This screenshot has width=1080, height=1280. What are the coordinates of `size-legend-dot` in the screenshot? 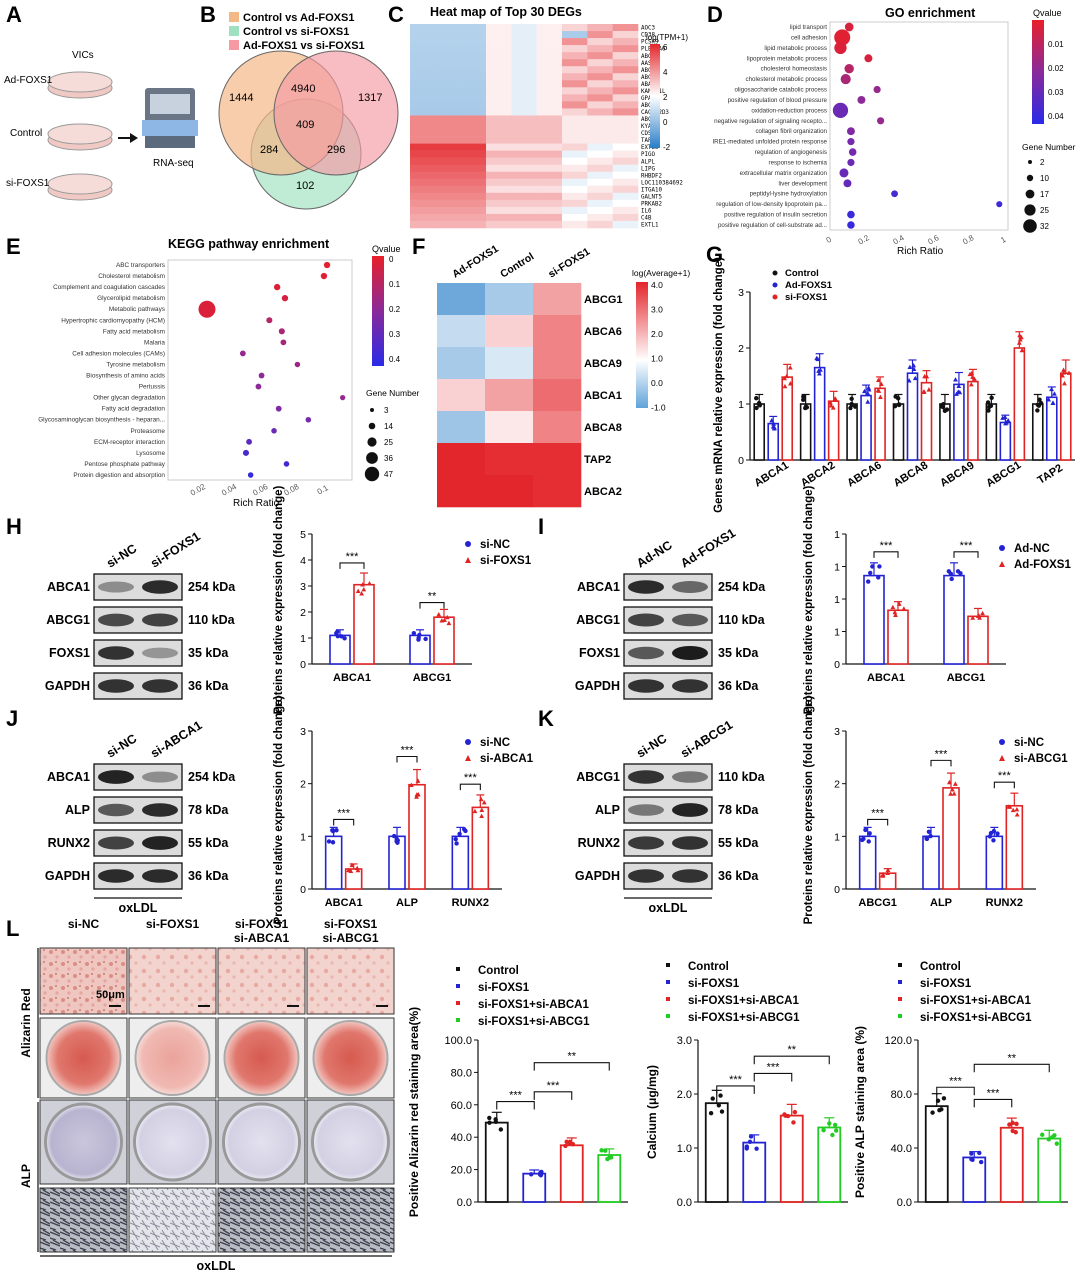 It's located at (372, 474).